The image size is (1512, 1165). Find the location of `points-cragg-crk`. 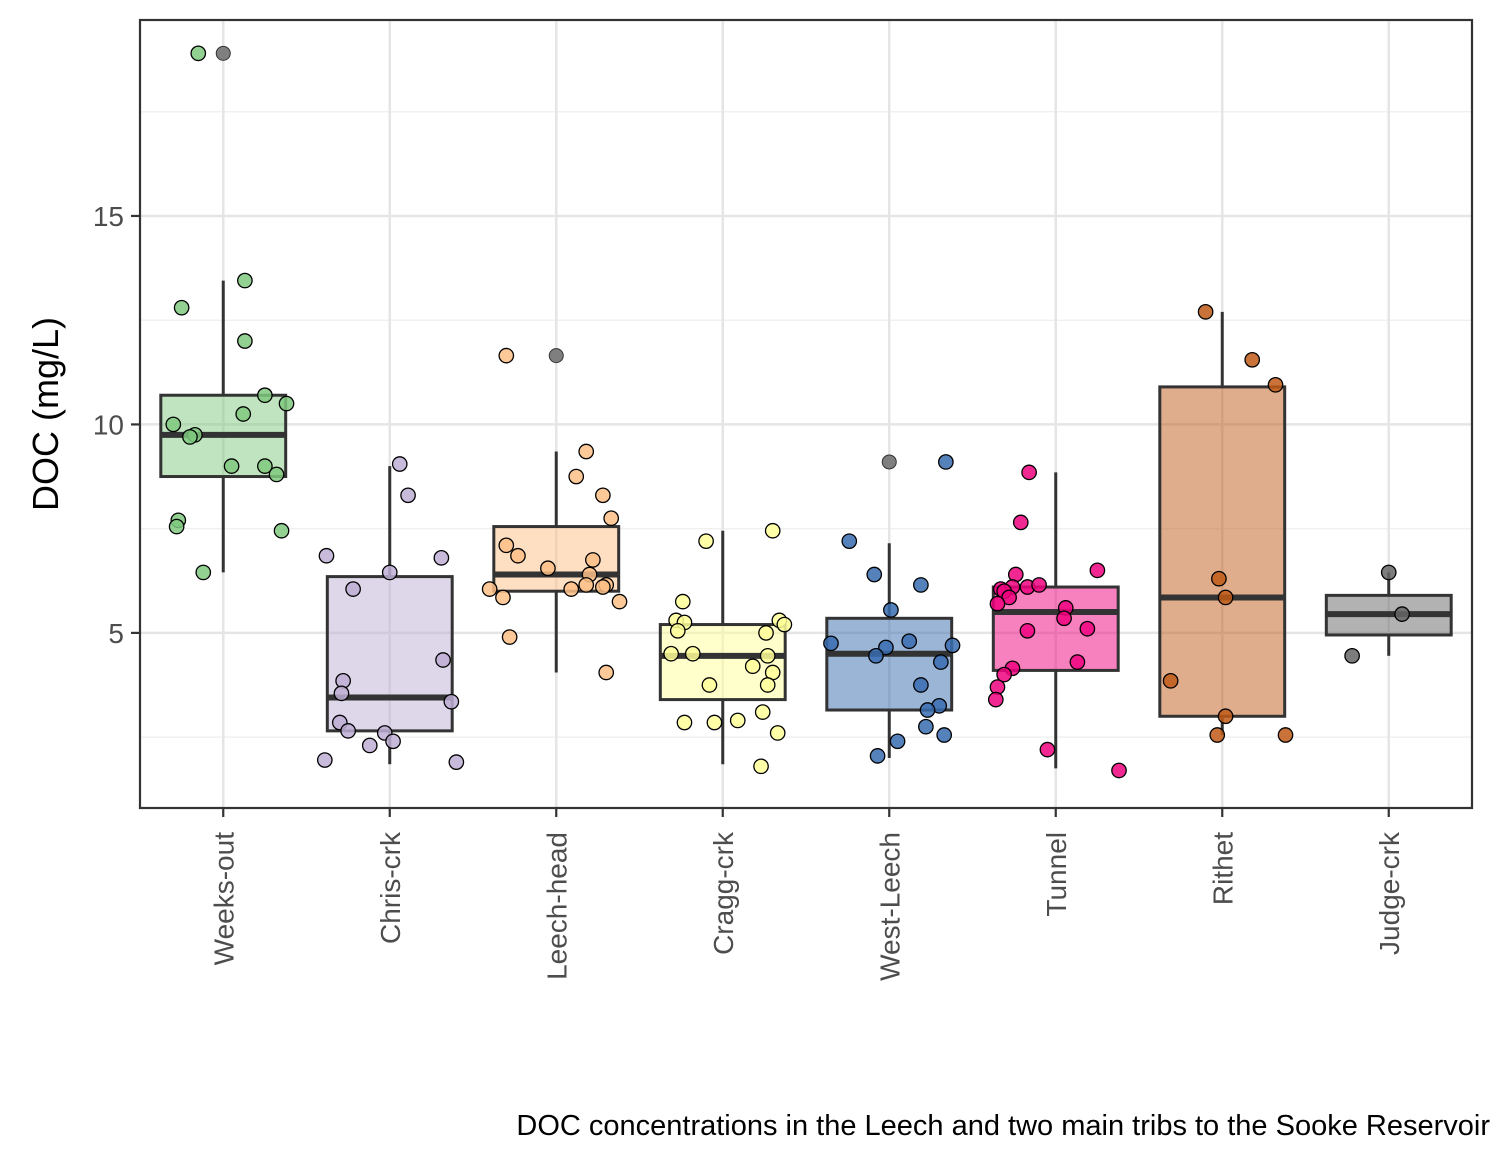

points-cragg-crk is located at coordinates (728, 648).